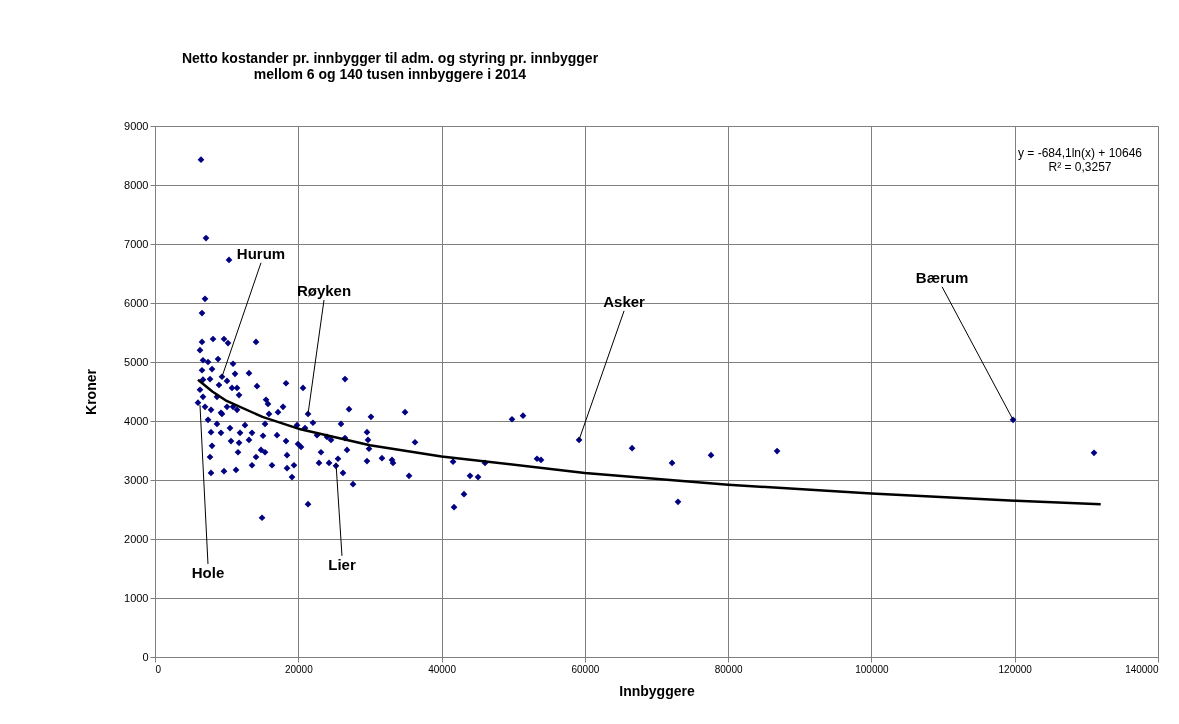  What do you see at coordinates (136, 361) in the screenshot?
I see `y-tick-label: 5000` at bounding box center [136, 361].